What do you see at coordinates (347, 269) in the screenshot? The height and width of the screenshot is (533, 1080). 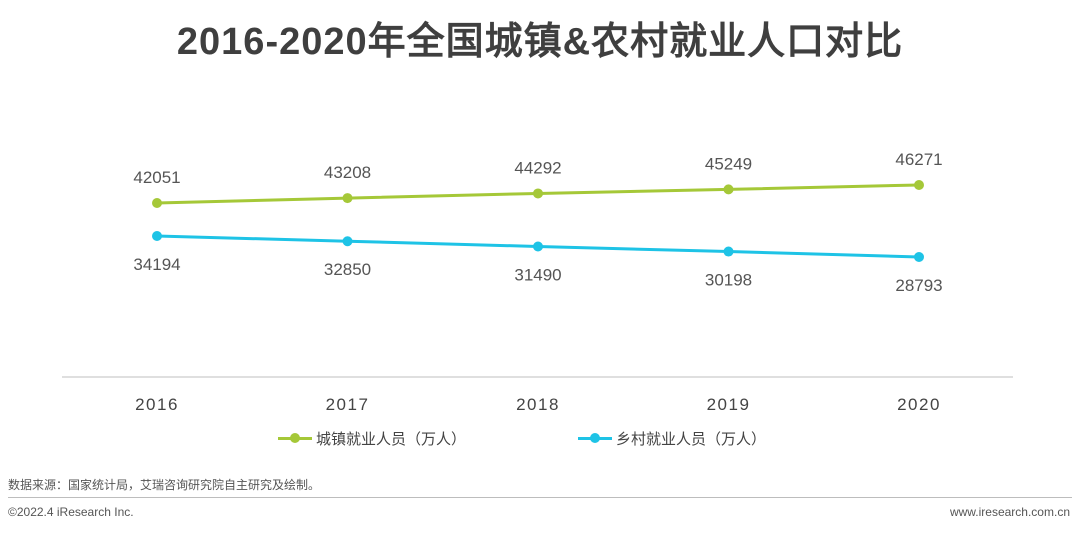 I see `data-label-rural-2017: 32850` at bounding box center [347, 269].